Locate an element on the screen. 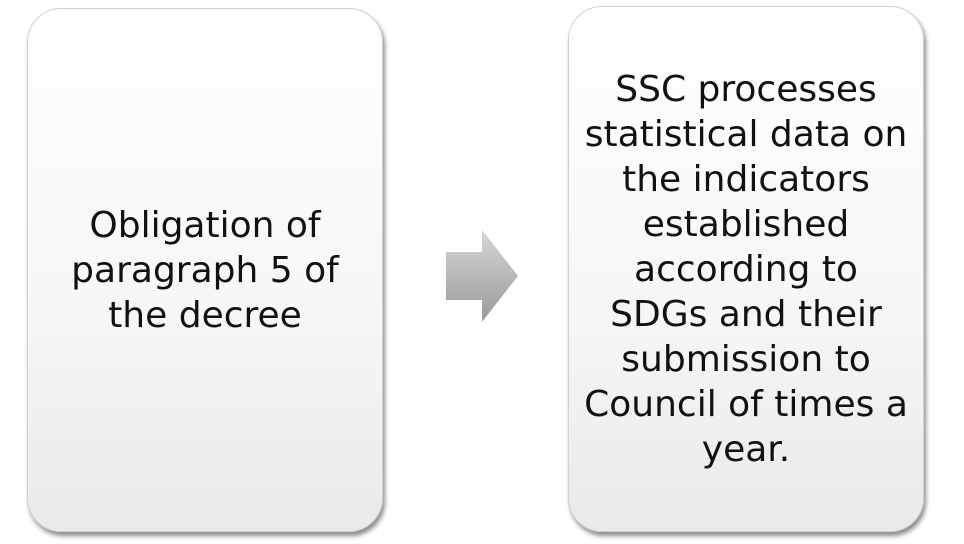  arrow is located at coordinates (482, 276).